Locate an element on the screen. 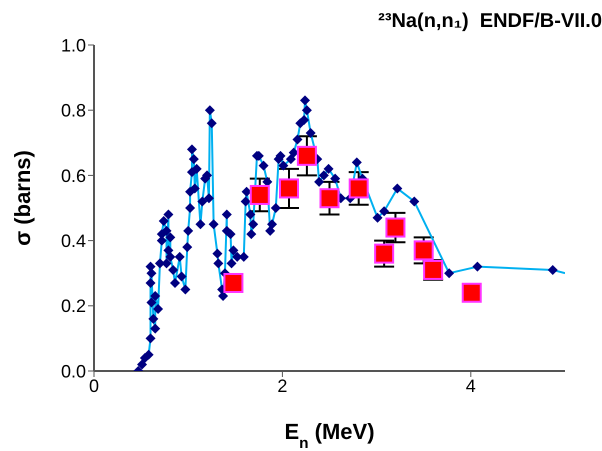 The width and height of the screenshot is (602, 451). y-axis-title: σ (barns) is located at coordinates (22, 198).